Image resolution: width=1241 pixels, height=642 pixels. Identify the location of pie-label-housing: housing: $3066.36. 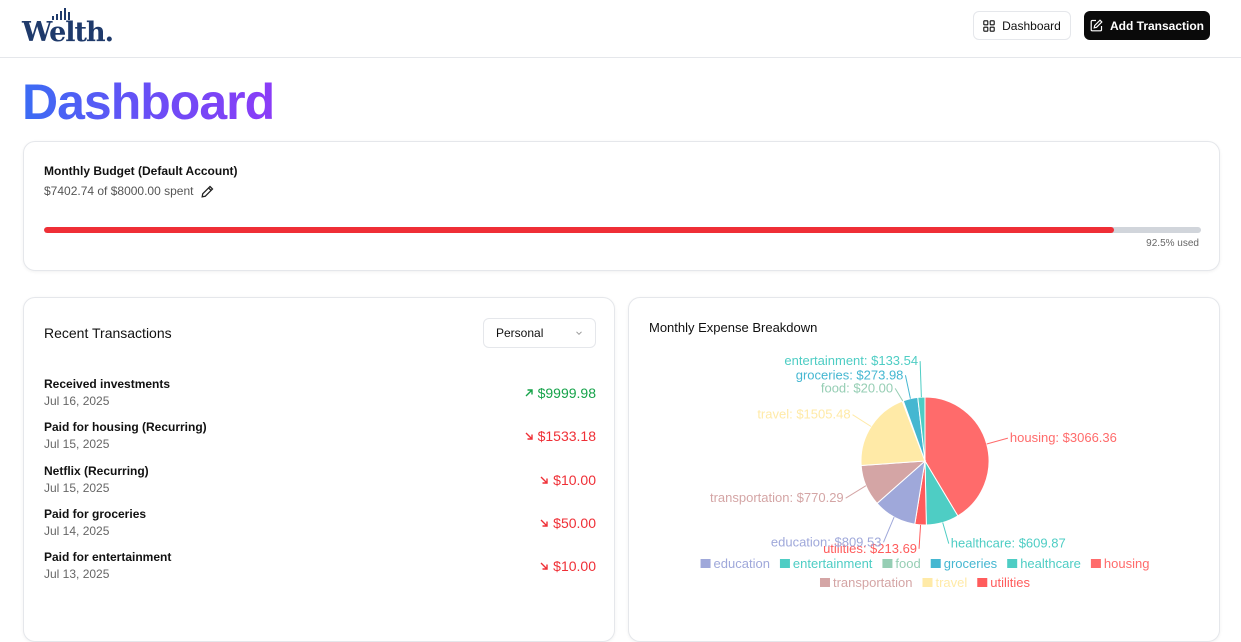
(1063, 437).